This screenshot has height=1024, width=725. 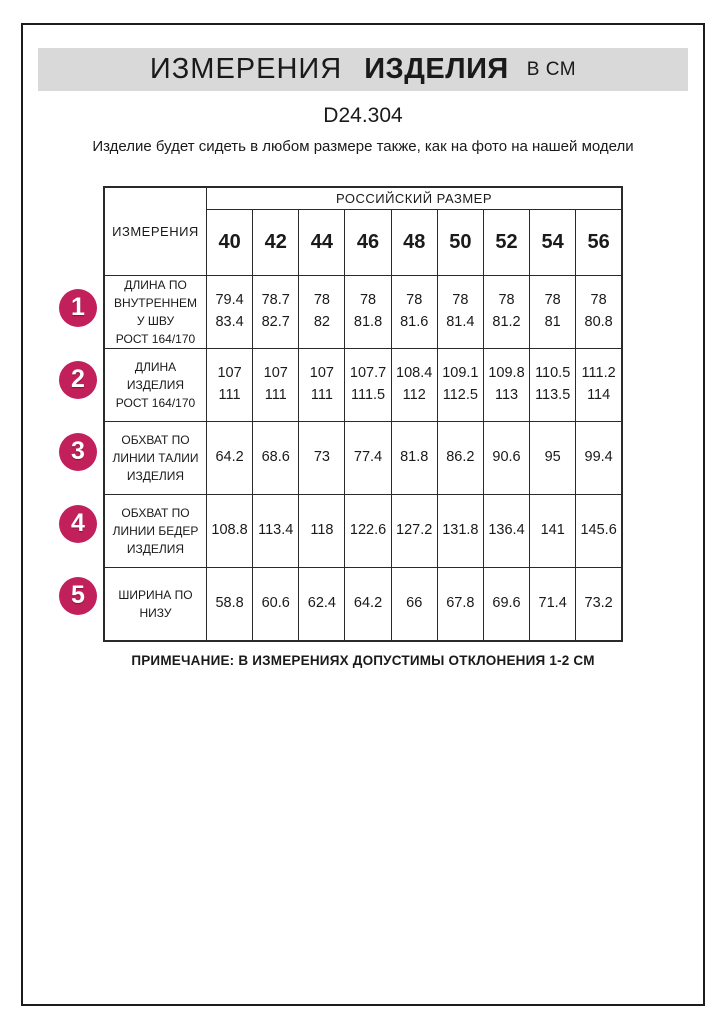 I want to click on measurement-value: 78.7 82.7, so click(x=276, y=311).